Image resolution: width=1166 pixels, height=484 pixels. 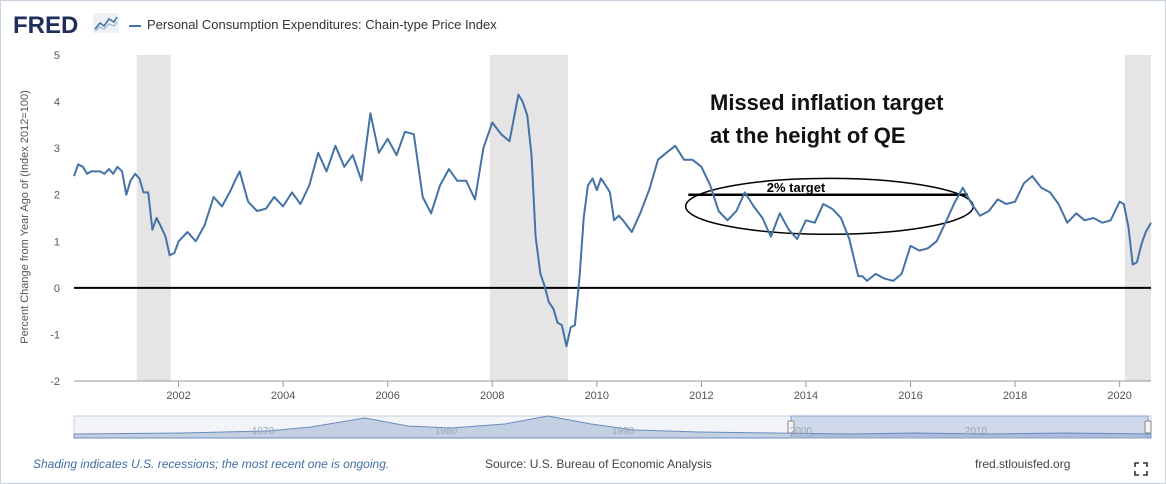 What do you see at coordinates (910, 396) in the screenshot?
I see `x-tick-label: 2016` at bounding box center [910, 396].